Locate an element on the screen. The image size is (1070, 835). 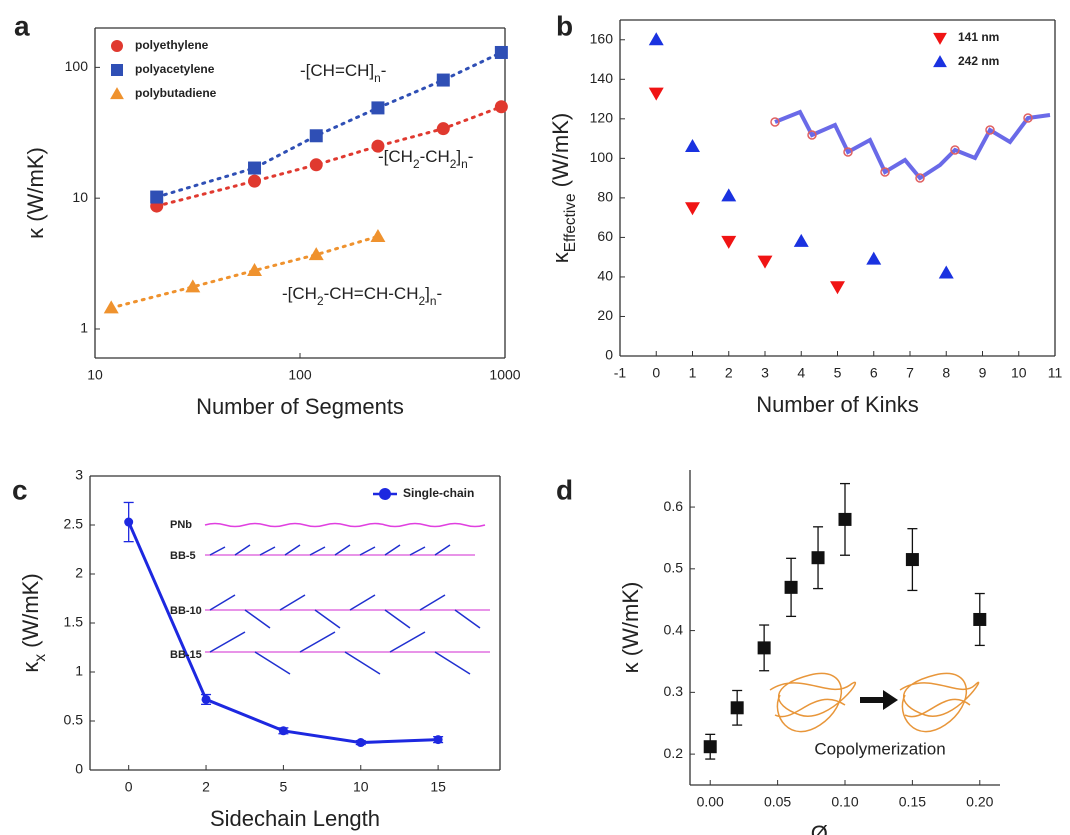
text-part: n is located at coordinates (464, 164).